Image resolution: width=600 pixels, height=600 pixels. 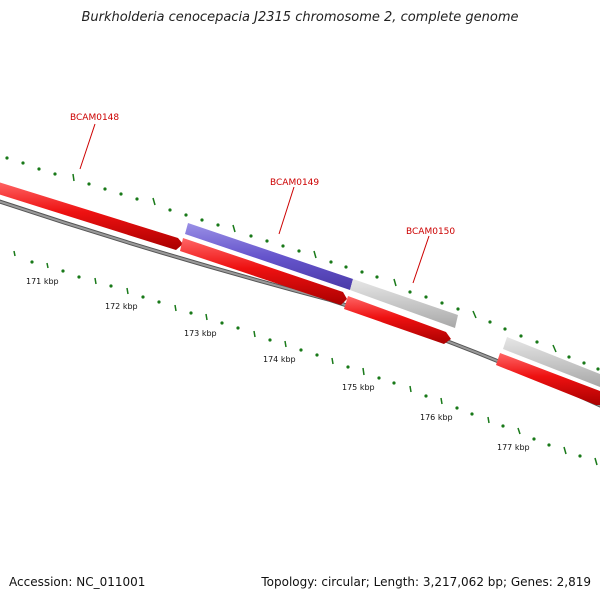 I want to click on leader-line-bcam0150, so click(x=421, y=259).